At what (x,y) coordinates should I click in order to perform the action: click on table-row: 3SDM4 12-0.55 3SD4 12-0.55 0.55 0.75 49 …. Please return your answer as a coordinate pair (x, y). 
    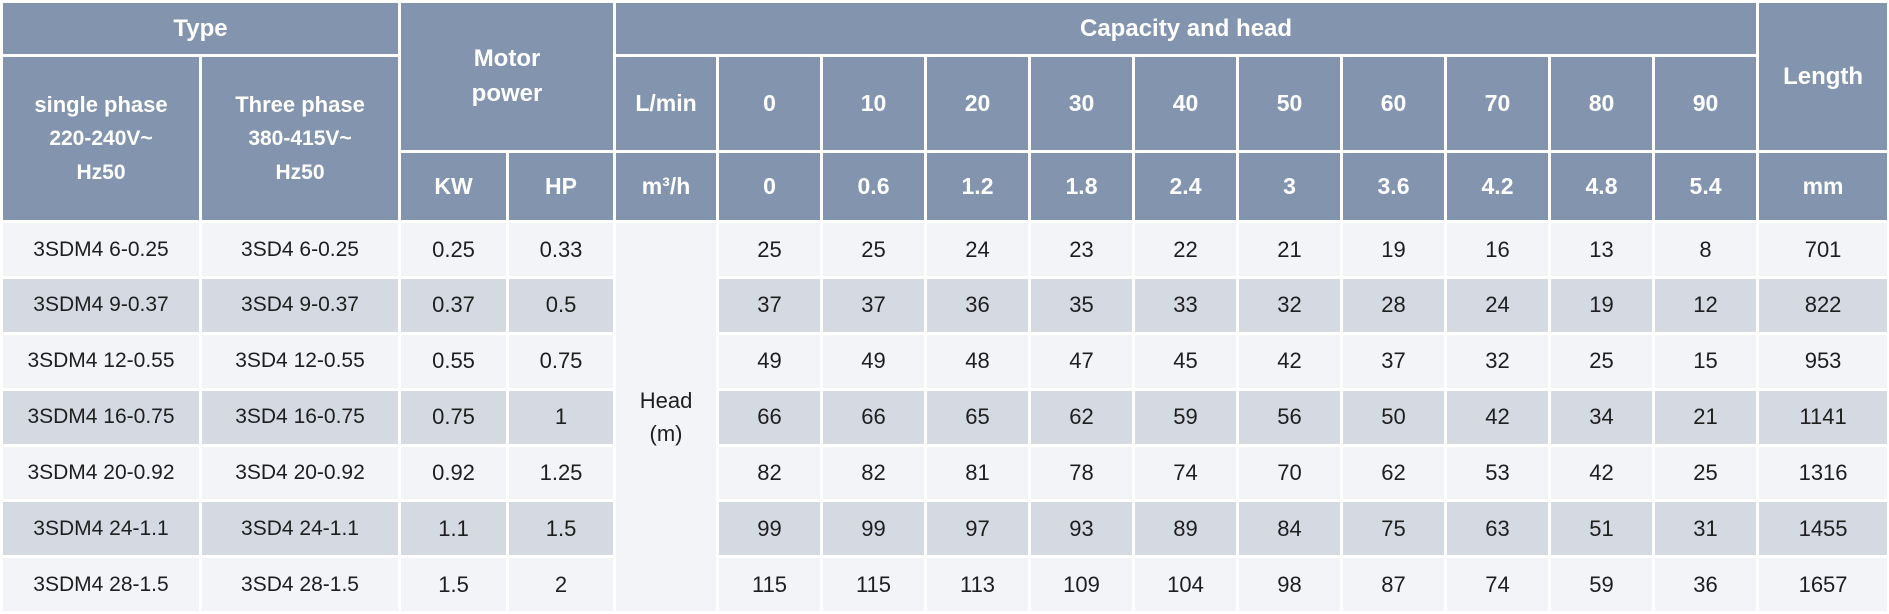
    Looking at the image, I should click on (945, 361).